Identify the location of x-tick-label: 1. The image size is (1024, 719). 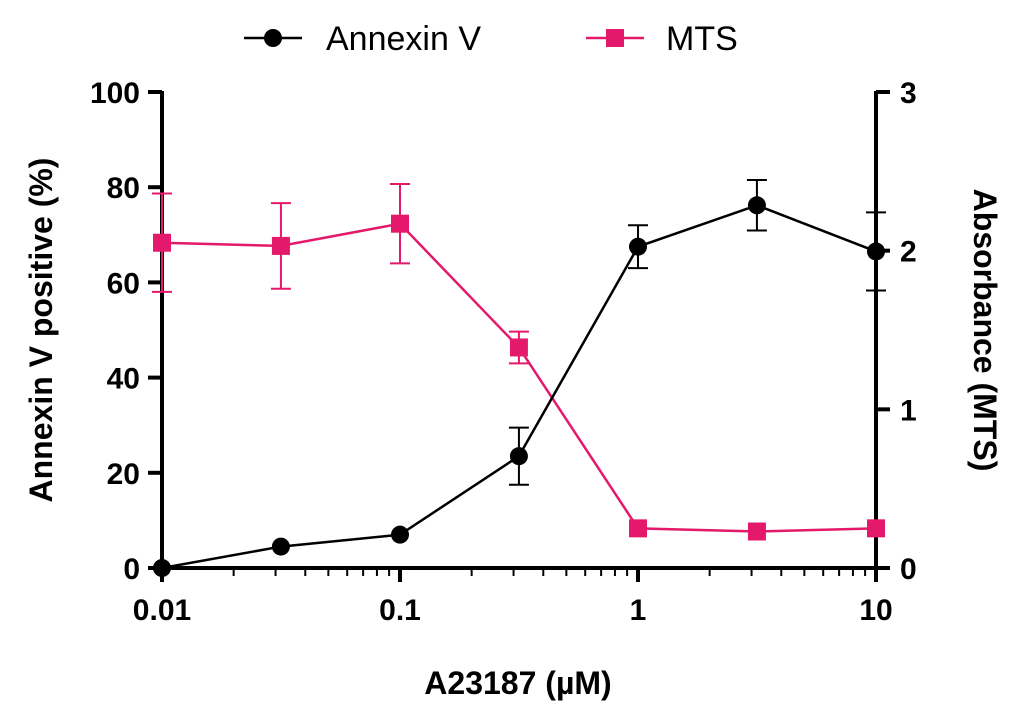
(638, 610).